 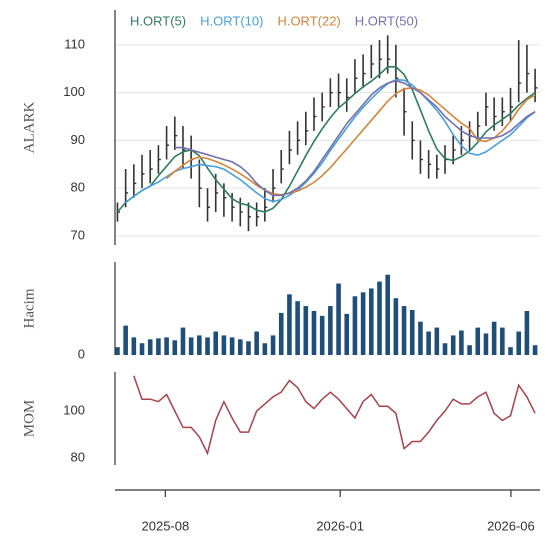 I want to click on y-tick-label: 70, so click(x=78, y=234).